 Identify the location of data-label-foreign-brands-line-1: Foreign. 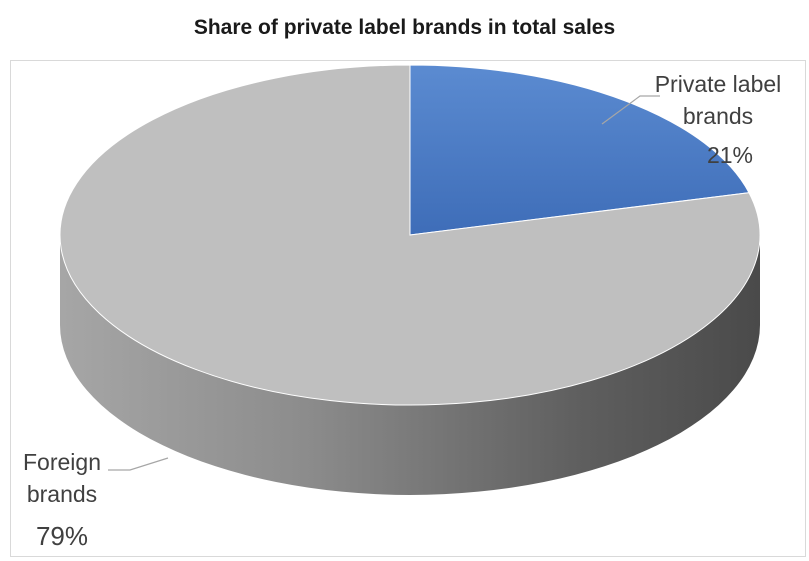
(62, 462).